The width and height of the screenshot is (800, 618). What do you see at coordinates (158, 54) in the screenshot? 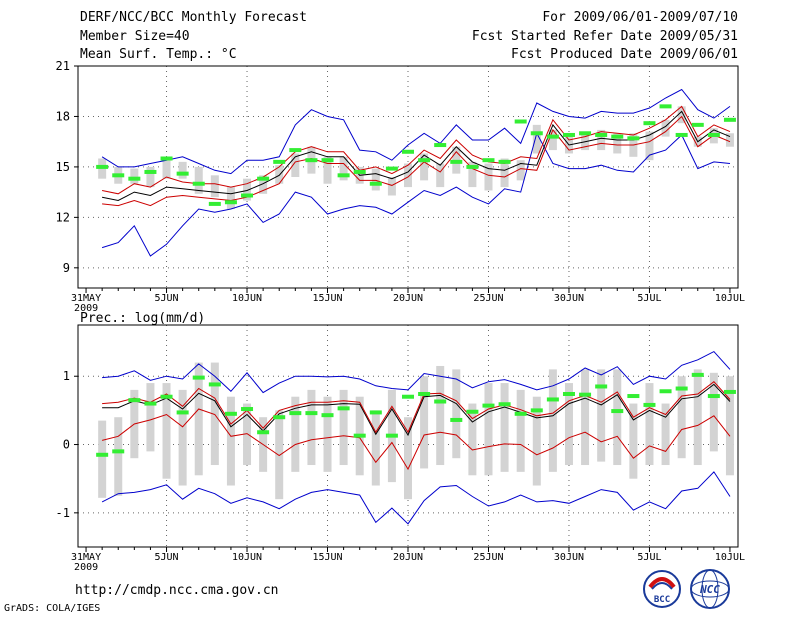
I see `temperature-panel-title: Mean Surf. Temp.: °C` at bounding box center [158, 54].